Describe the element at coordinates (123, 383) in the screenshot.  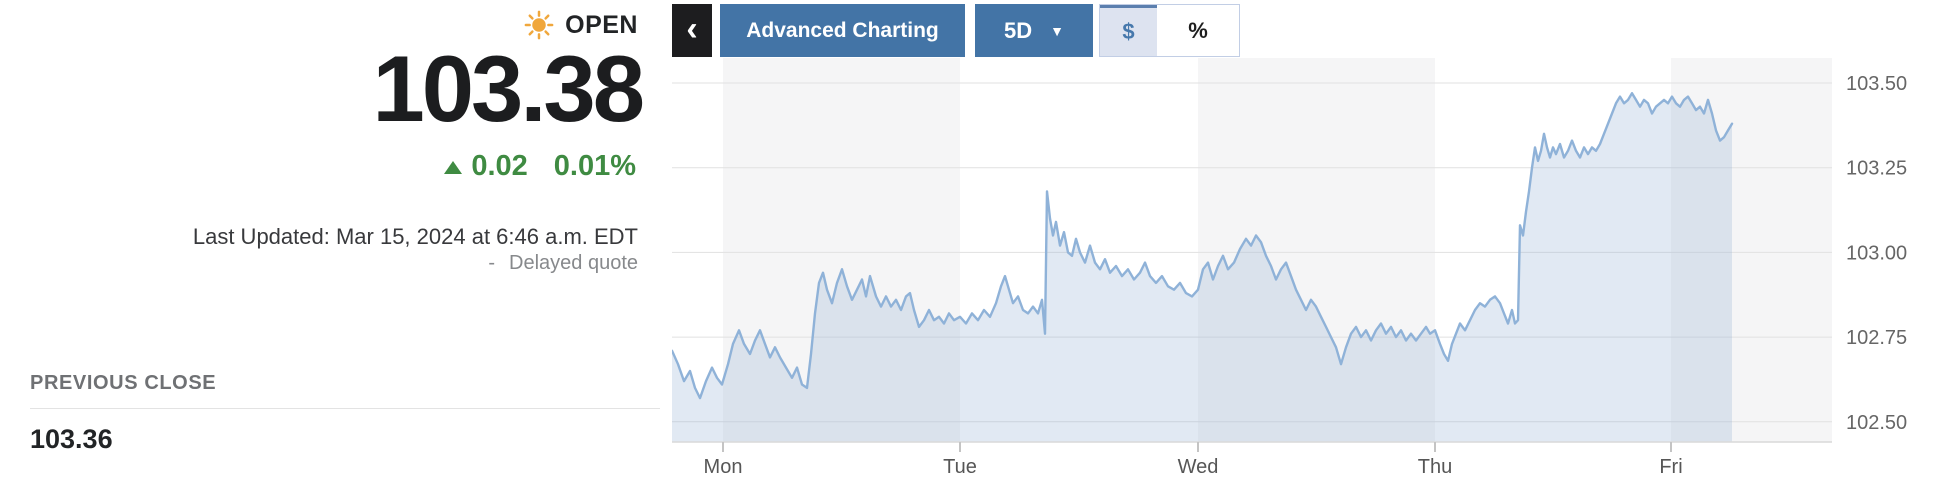
I see `previous-close-label: PREVIOUS CLOSE` at that location.